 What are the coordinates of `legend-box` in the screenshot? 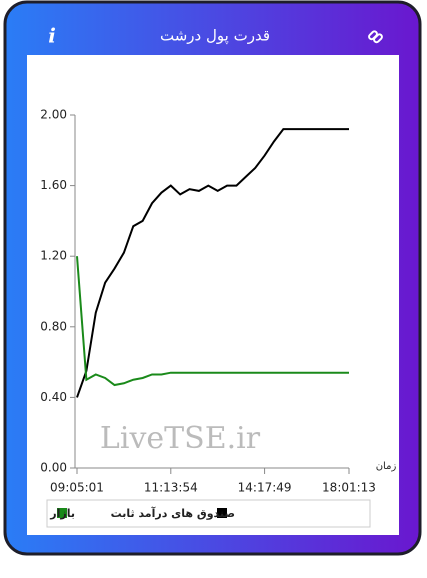 It's located at (208, 513).